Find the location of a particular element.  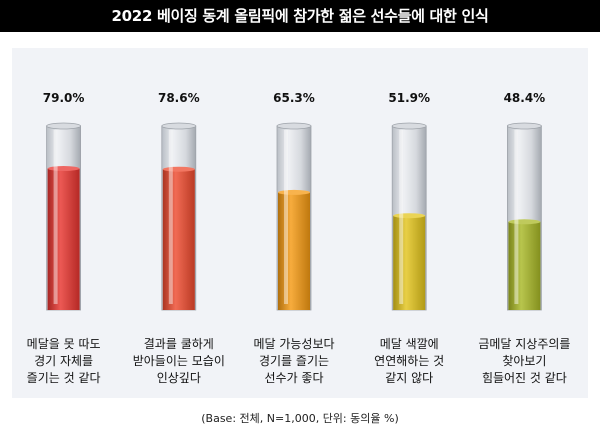

footnote: (Base: 전체, N=1,000, 단위: 동의율 %) is located at coordinates (300, 418).